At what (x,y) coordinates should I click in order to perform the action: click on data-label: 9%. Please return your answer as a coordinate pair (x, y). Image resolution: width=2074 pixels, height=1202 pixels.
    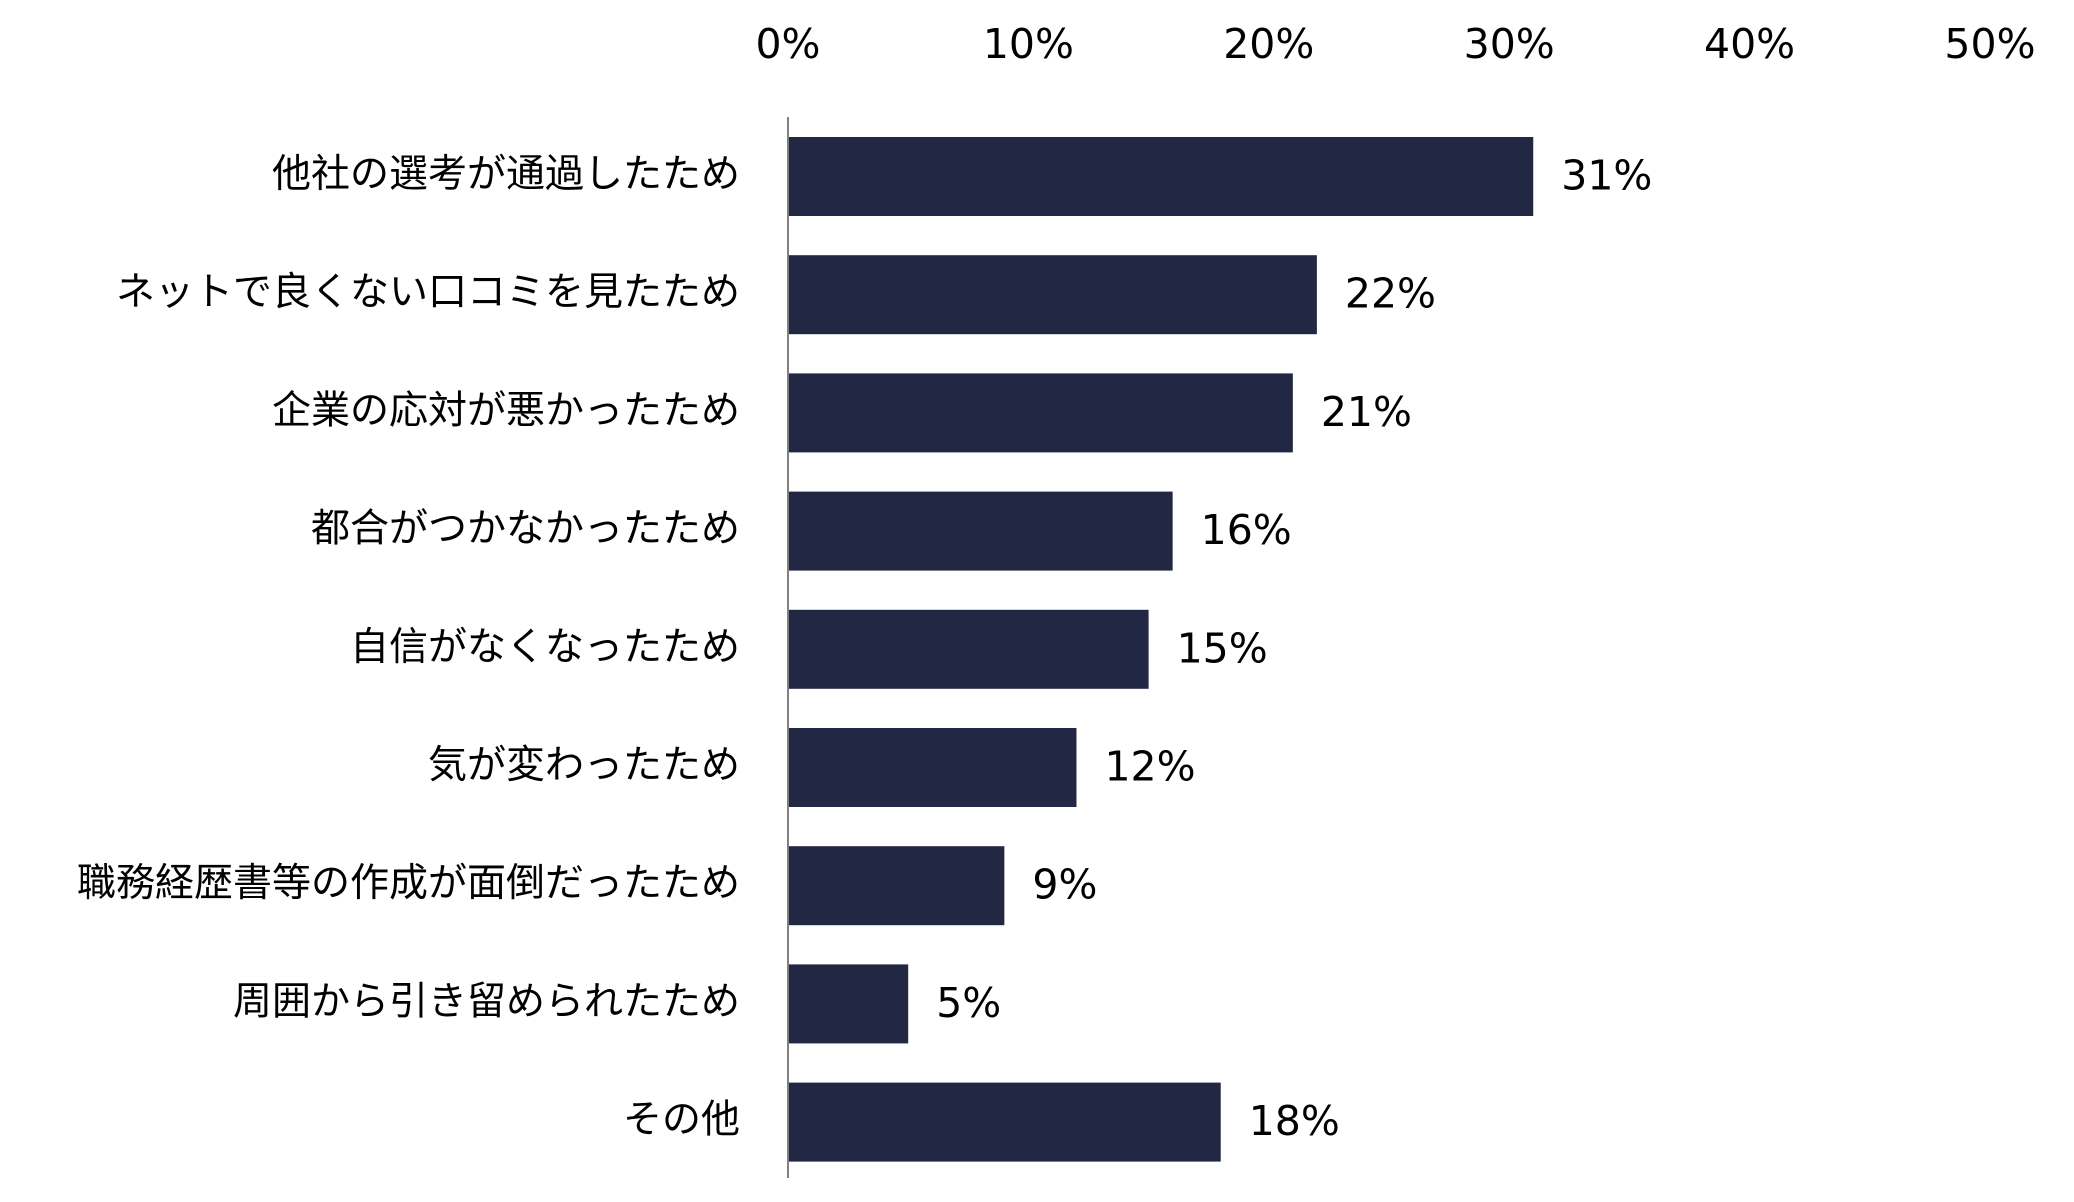
    Looking at the image, I should click on (1064, 885).